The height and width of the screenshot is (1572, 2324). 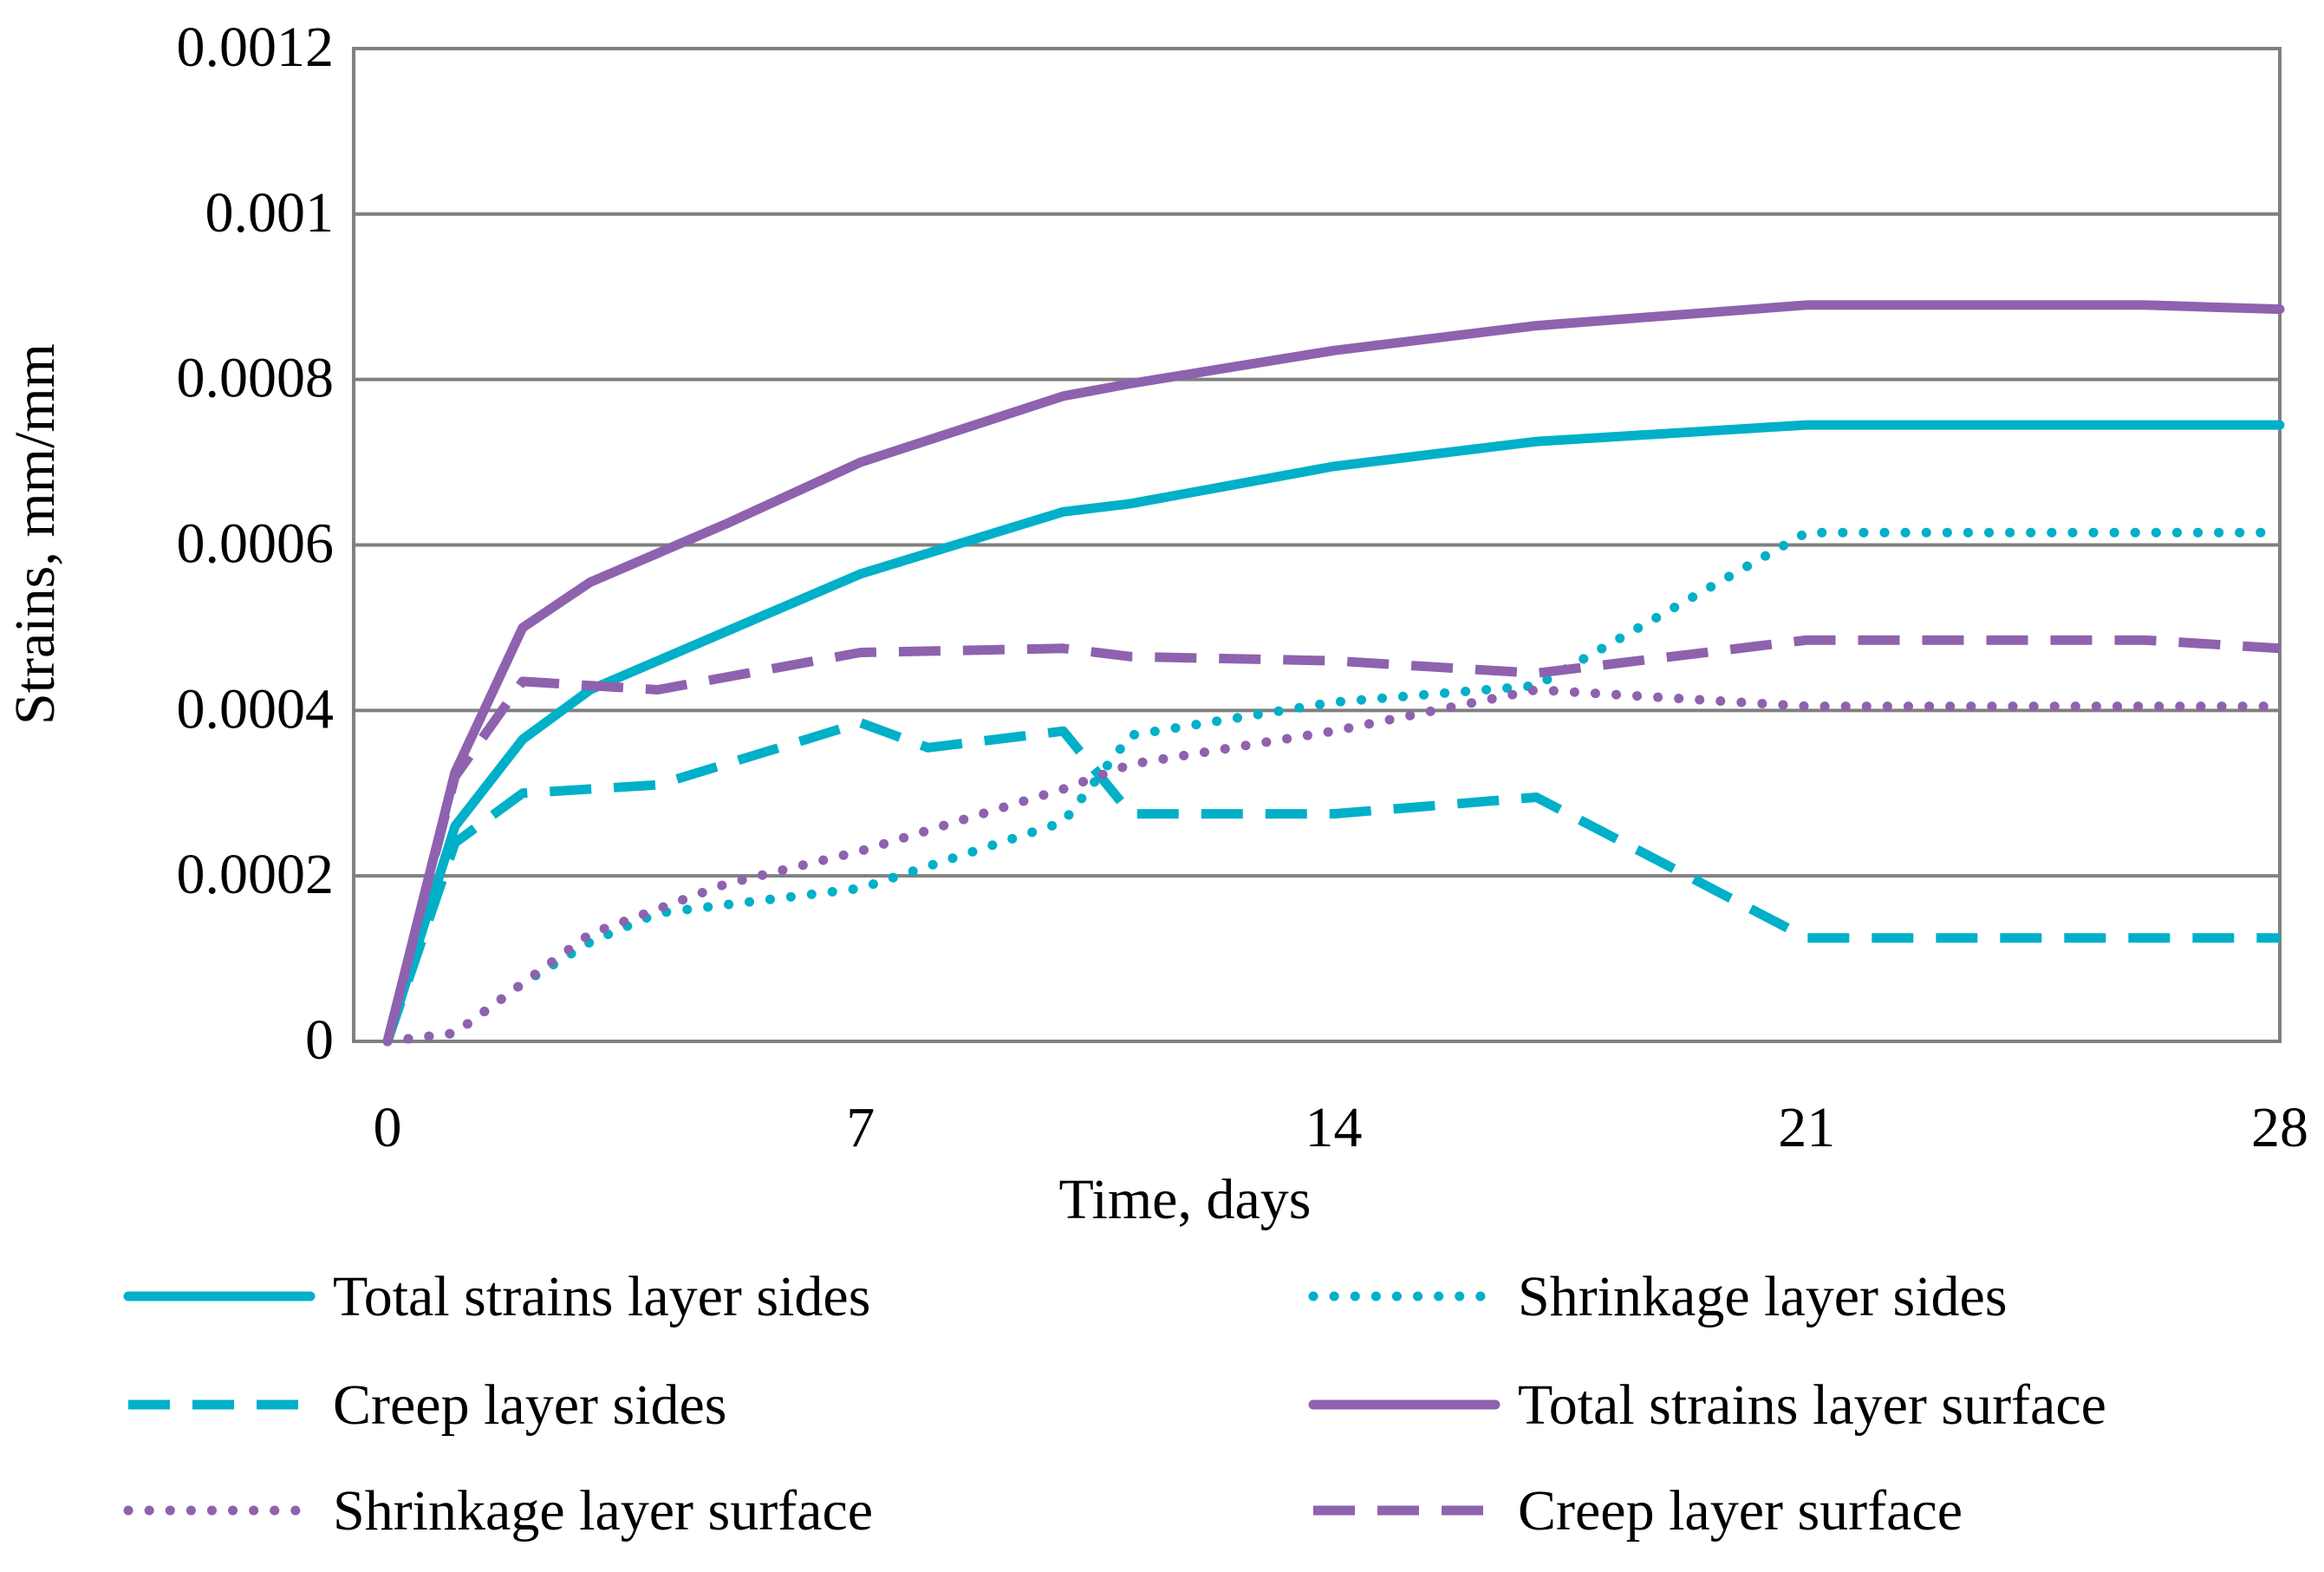 I want to click on legend-item: Creep layer sides, so click(x=427, y=1405).